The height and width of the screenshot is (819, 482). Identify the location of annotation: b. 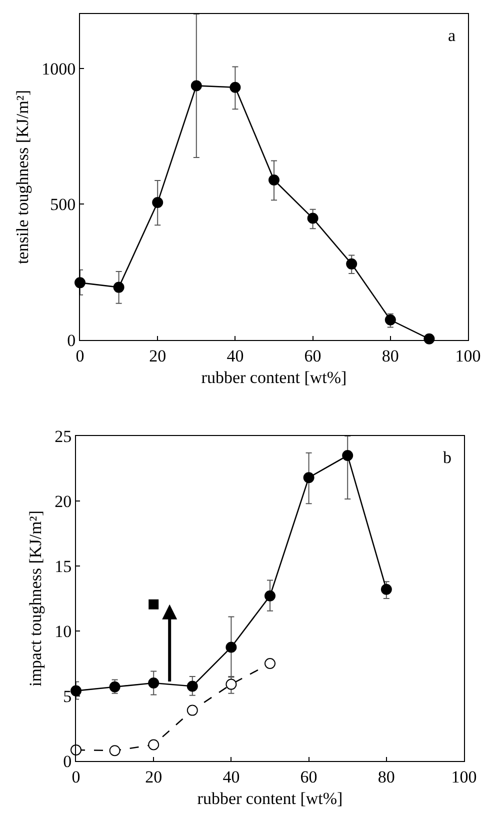
(447, 457).